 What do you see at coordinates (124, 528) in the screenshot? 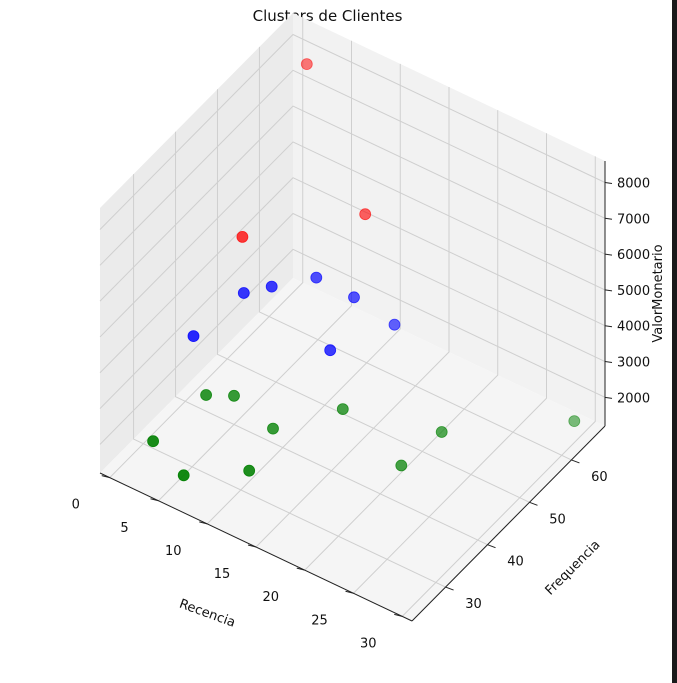
I see `x-tick-label: 5` at bounding box center [124, 528].